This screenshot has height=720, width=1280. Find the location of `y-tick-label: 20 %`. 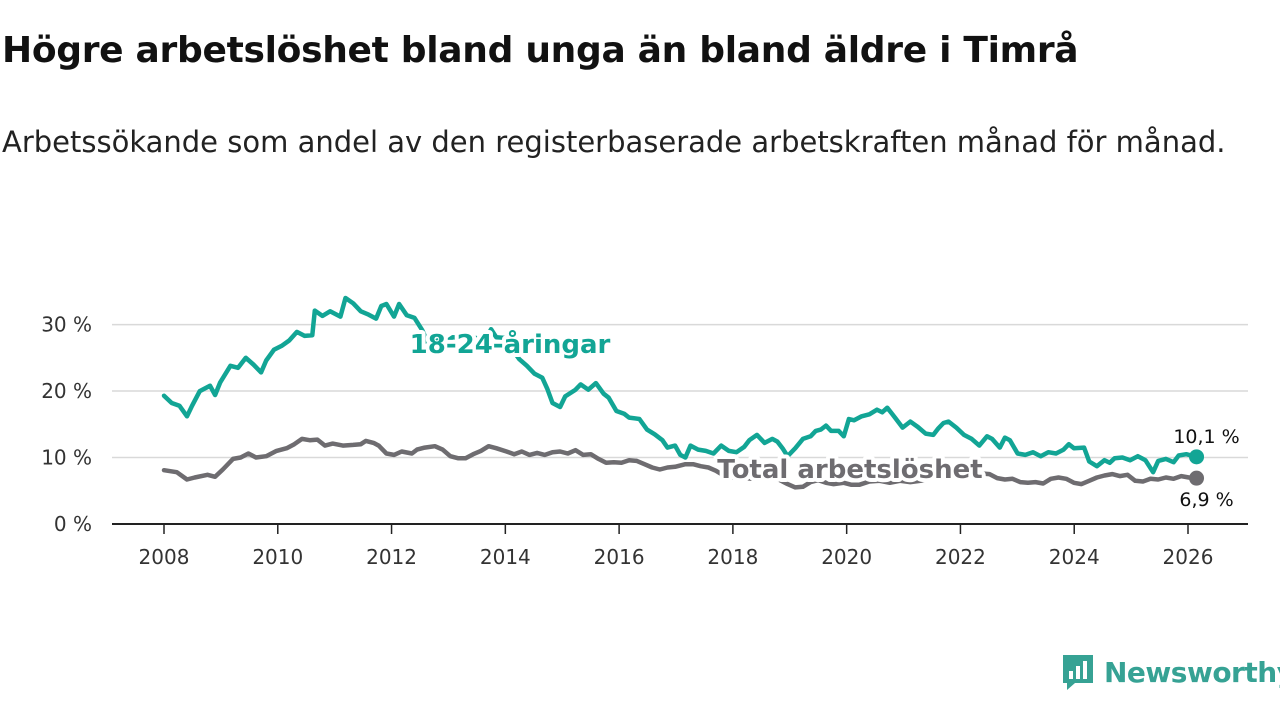

y-tick-label: 20 % is located at coordinates (66, 391).